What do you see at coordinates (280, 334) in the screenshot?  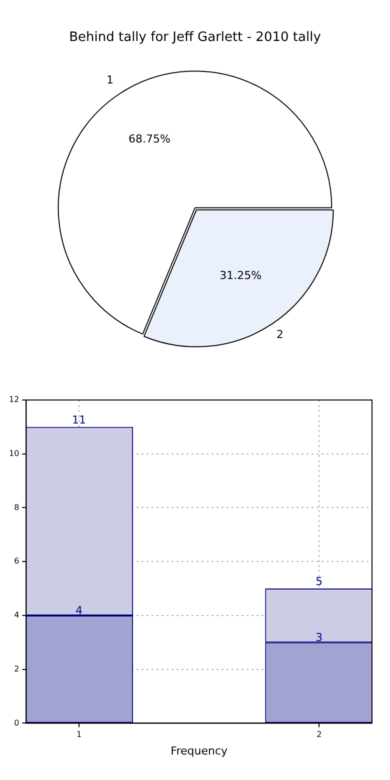 I see `slice-label: 2` at bounding box center [280, 334].